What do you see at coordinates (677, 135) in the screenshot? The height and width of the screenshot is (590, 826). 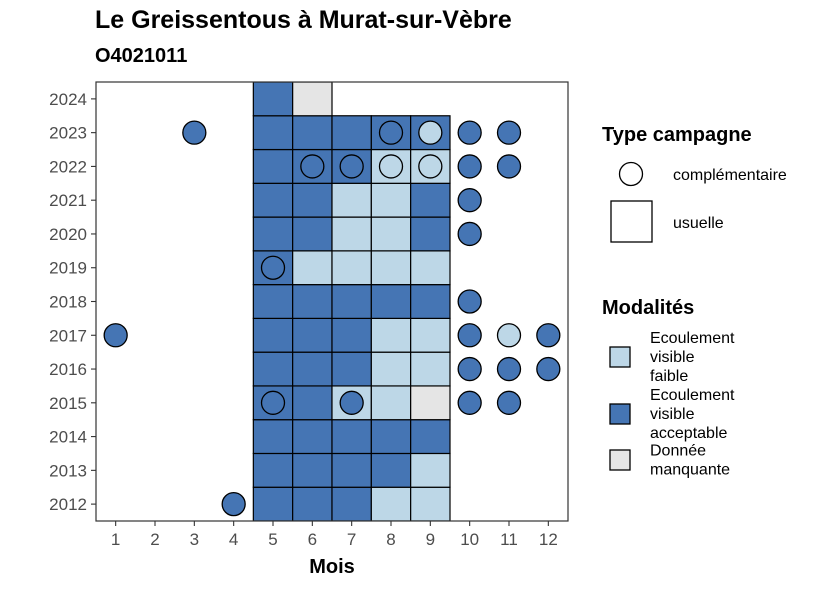 I see `legend-type-title: Type campagne` at bounding box center [677, 135].